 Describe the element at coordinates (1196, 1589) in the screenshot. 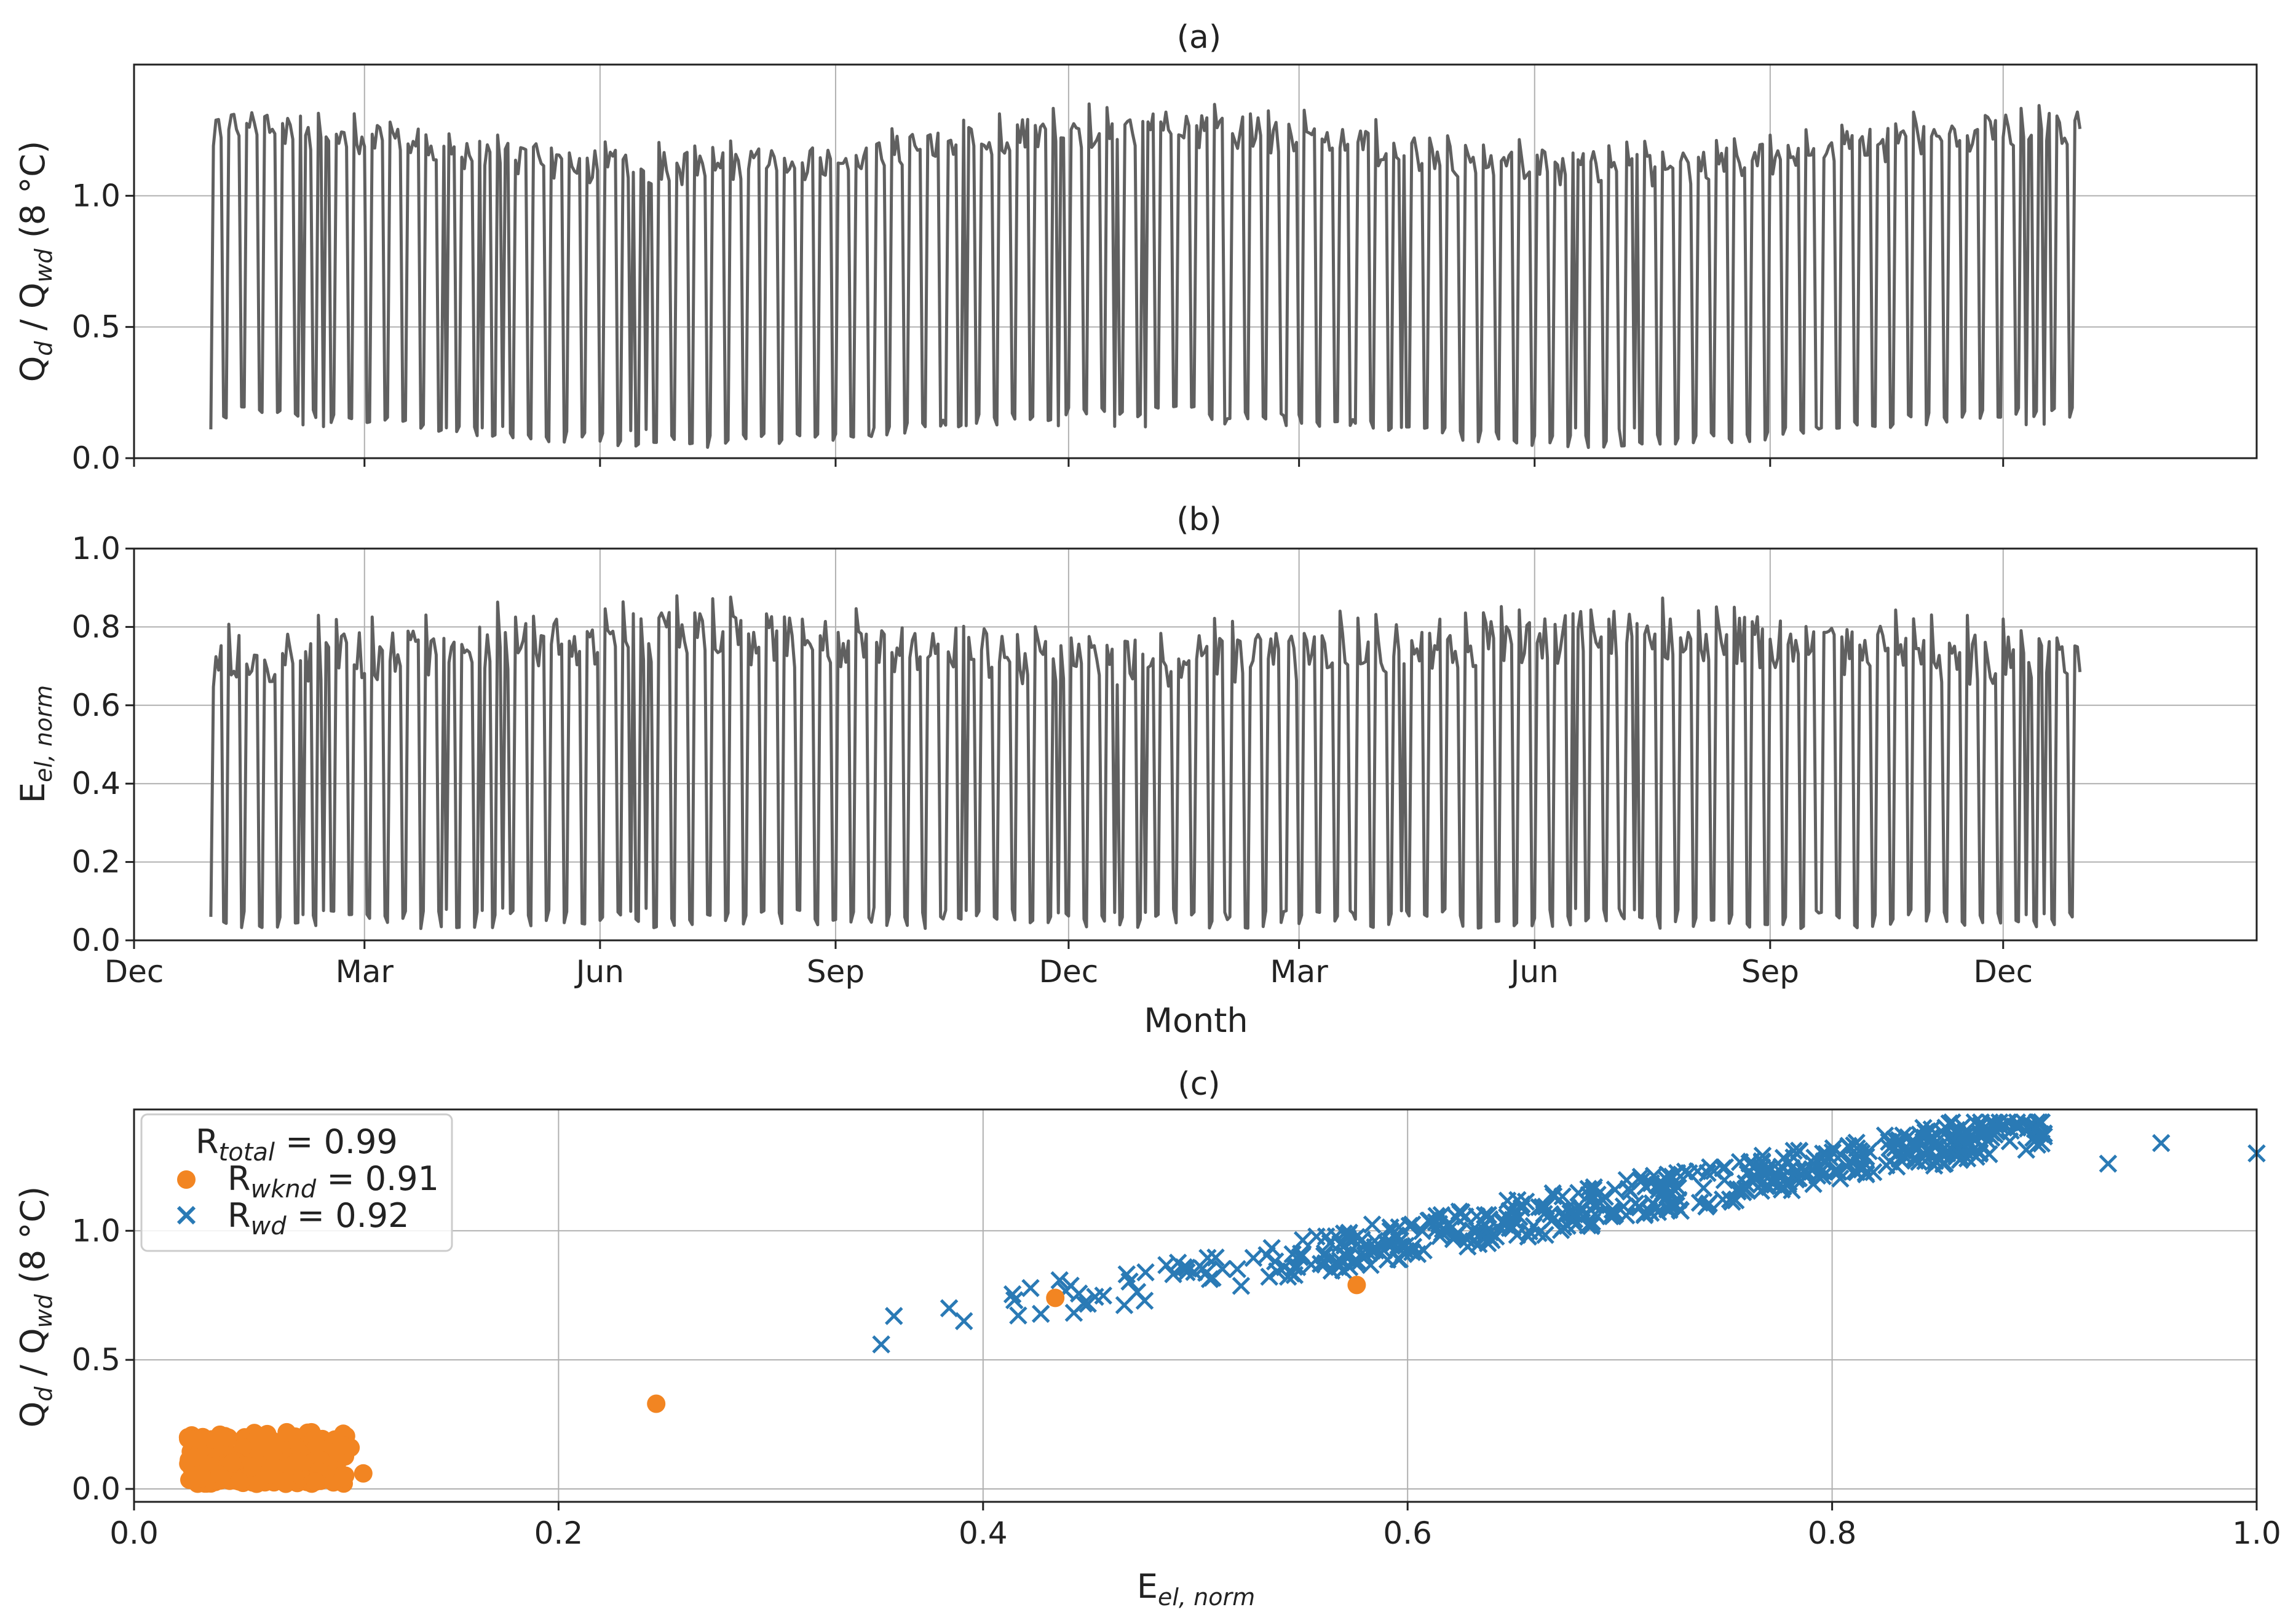

I see `panel-c-xlabel: Eel, norm` at that location.